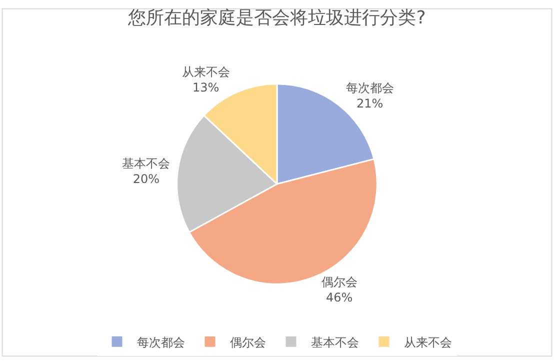 The width and height of the screenshot is (554, 361). Describe the element at coordinates (276, 17) in the screenshot. I see `chart-title: 您所在的家庭是否会将垃圾进行分类?` at that location.